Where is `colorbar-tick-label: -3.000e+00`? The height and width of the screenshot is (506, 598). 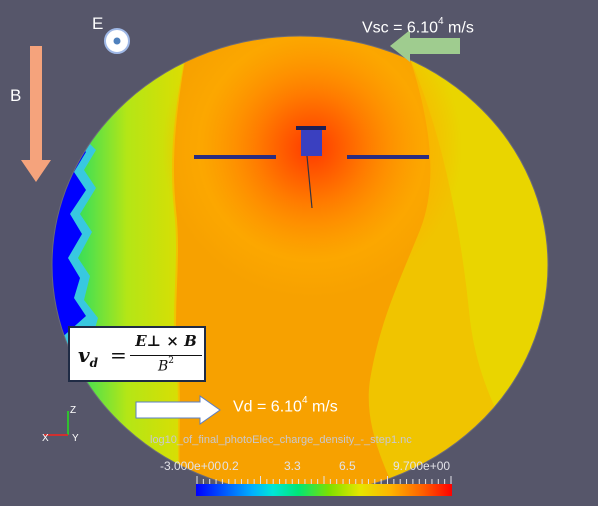
colorbar-tick-label: -3.000e+00 is located at coordinates (190, 466).